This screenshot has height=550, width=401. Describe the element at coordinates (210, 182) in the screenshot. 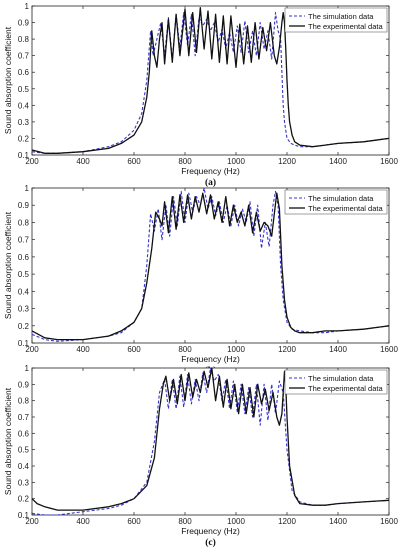

I see `panel-caption: (a)` at that location.